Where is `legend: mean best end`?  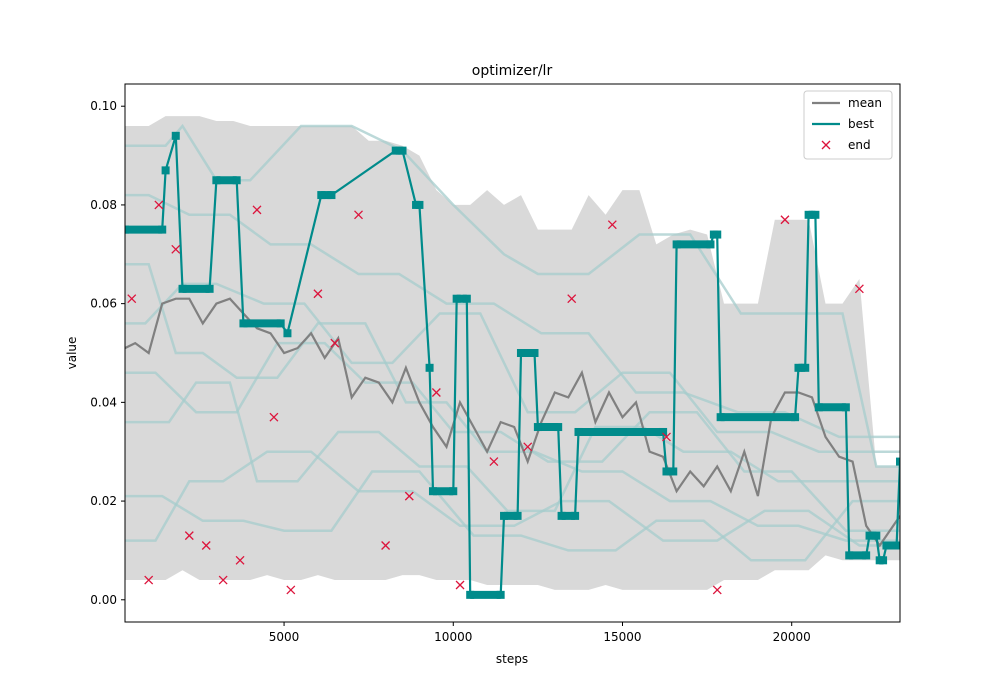
legend: mean best end is located at coordinates (848, 125).